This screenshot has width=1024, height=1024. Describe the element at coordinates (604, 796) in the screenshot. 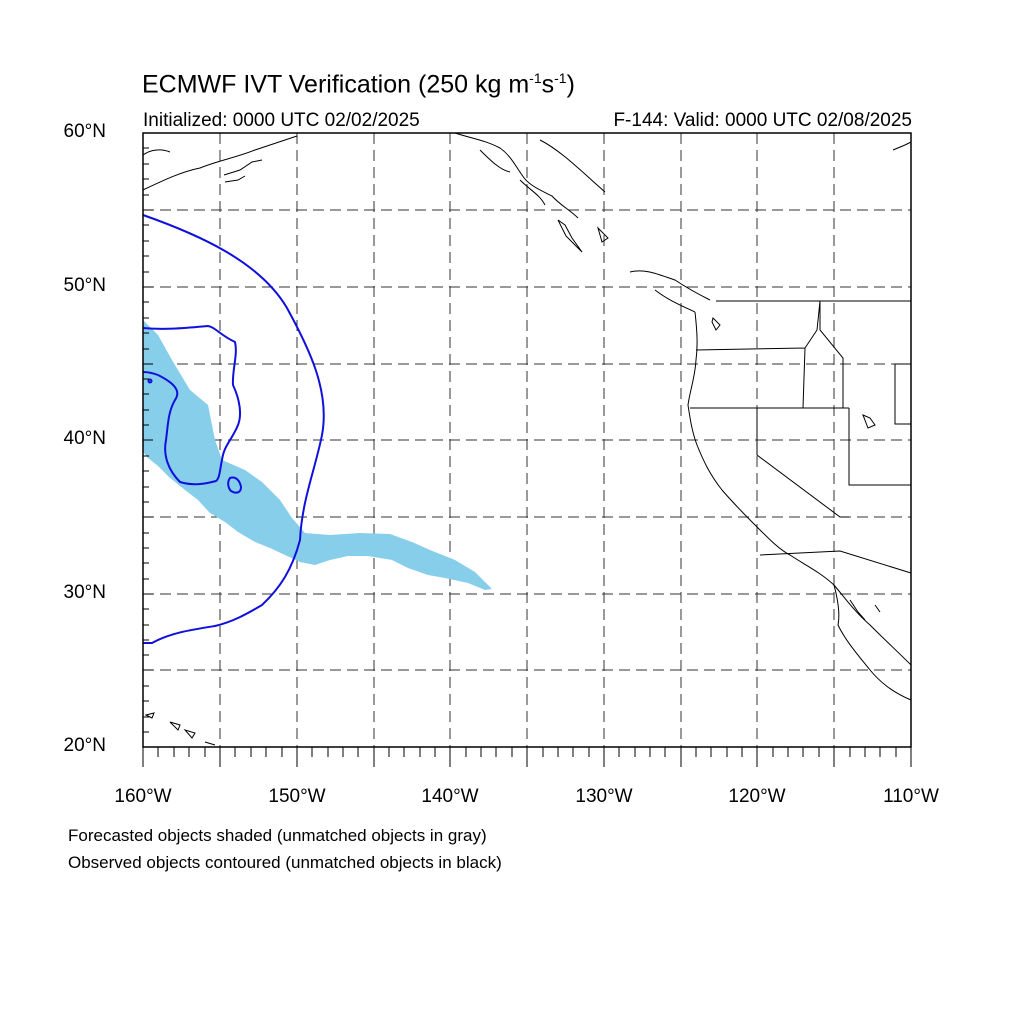

I see `lon-label-130w: 130°W` at that location.